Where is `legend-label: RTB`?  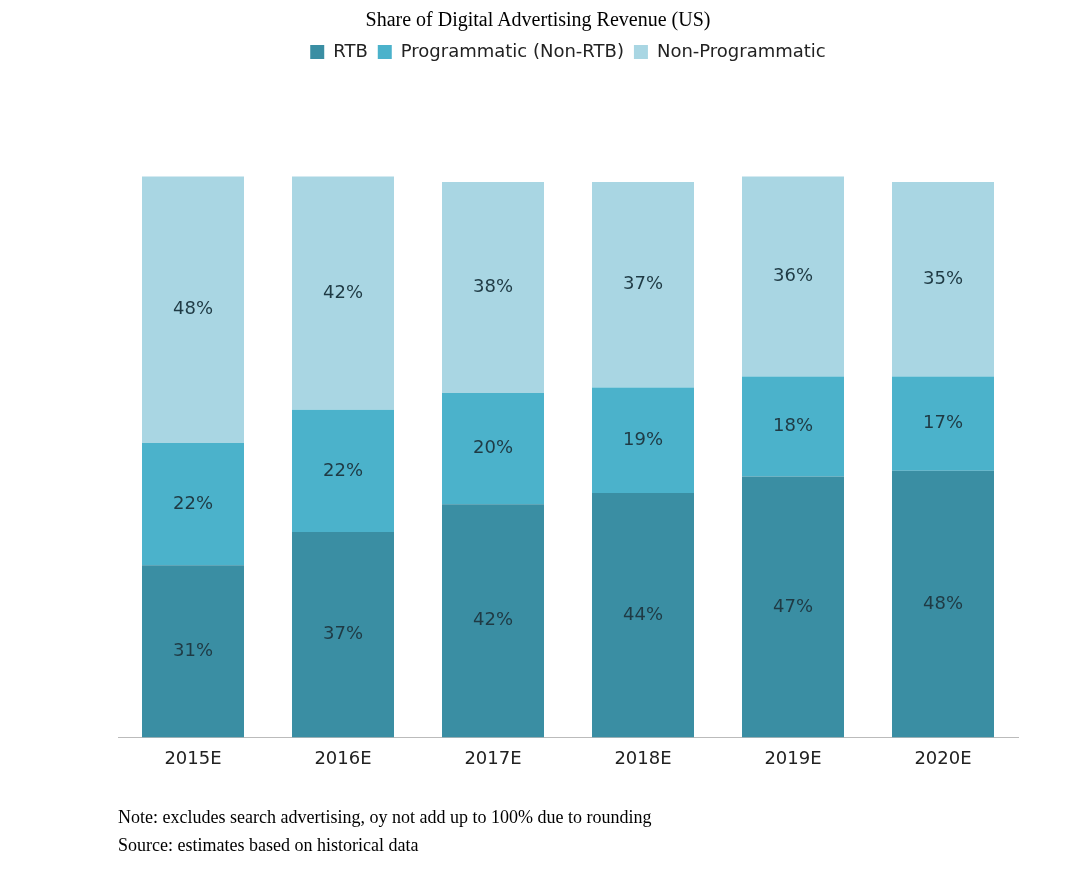
legend-label: RTB is located at coordinates (350, 50).